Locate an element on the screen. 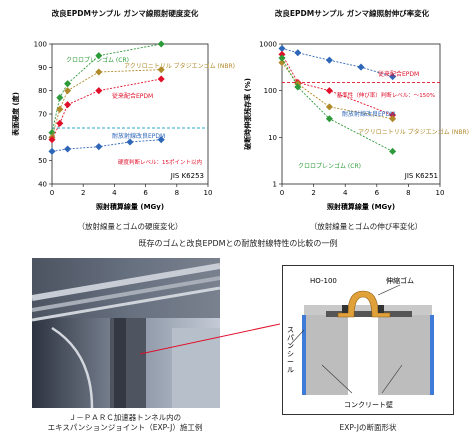 This screenshot has width=476, height=433. chart2-std: JIS K6251 is located at coordinates (421, 176).